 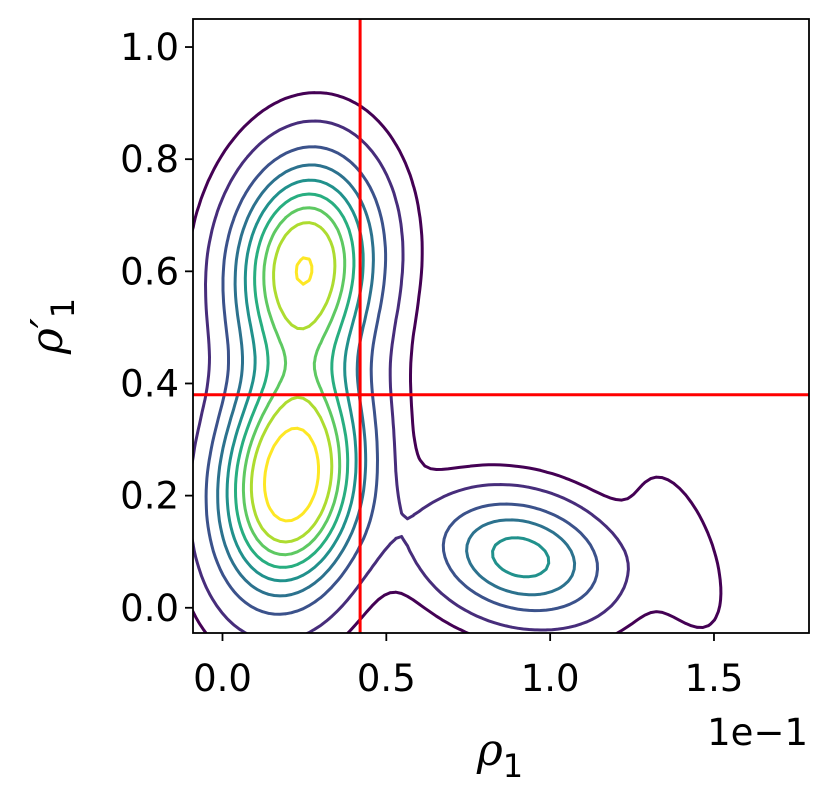 I want to click on y-tick-label: 0.6, so click(x=149, y=271).